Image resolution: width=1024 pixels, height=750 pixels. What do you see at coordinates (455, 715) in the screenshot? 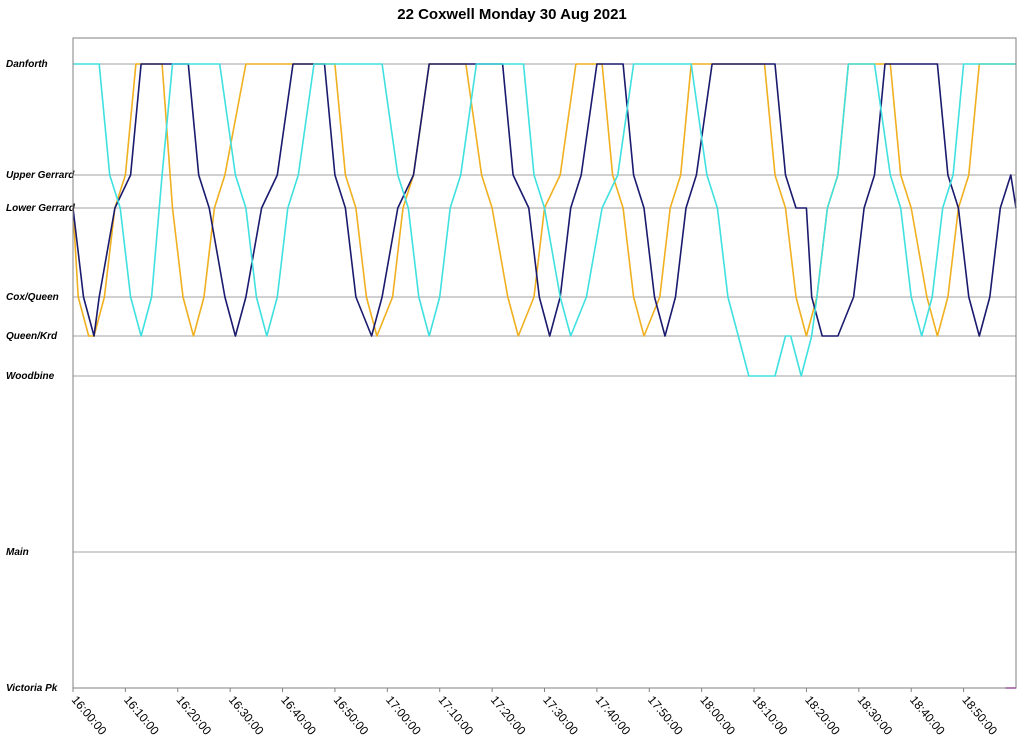
I see `x-tick-label: 17:10:00` at bounding box center [455, 715].